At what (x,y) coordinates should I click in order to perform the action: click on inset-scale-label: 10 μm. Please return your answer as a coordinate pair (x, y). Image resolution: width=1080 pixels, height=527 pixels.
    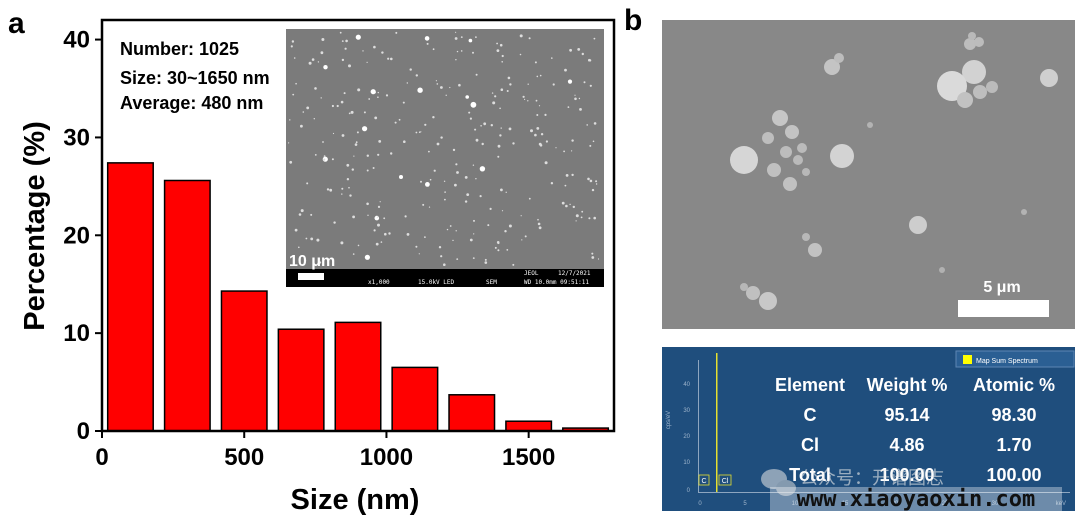
    Looking at the image, I should click on (312, 261).